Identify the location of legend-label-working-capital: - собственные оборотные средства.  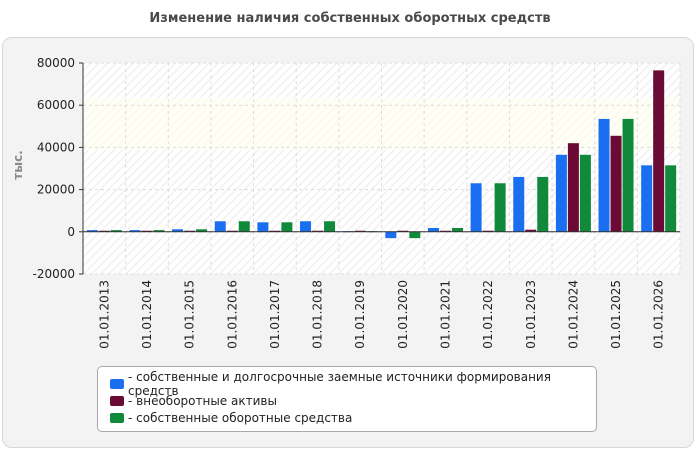
(240, 417).